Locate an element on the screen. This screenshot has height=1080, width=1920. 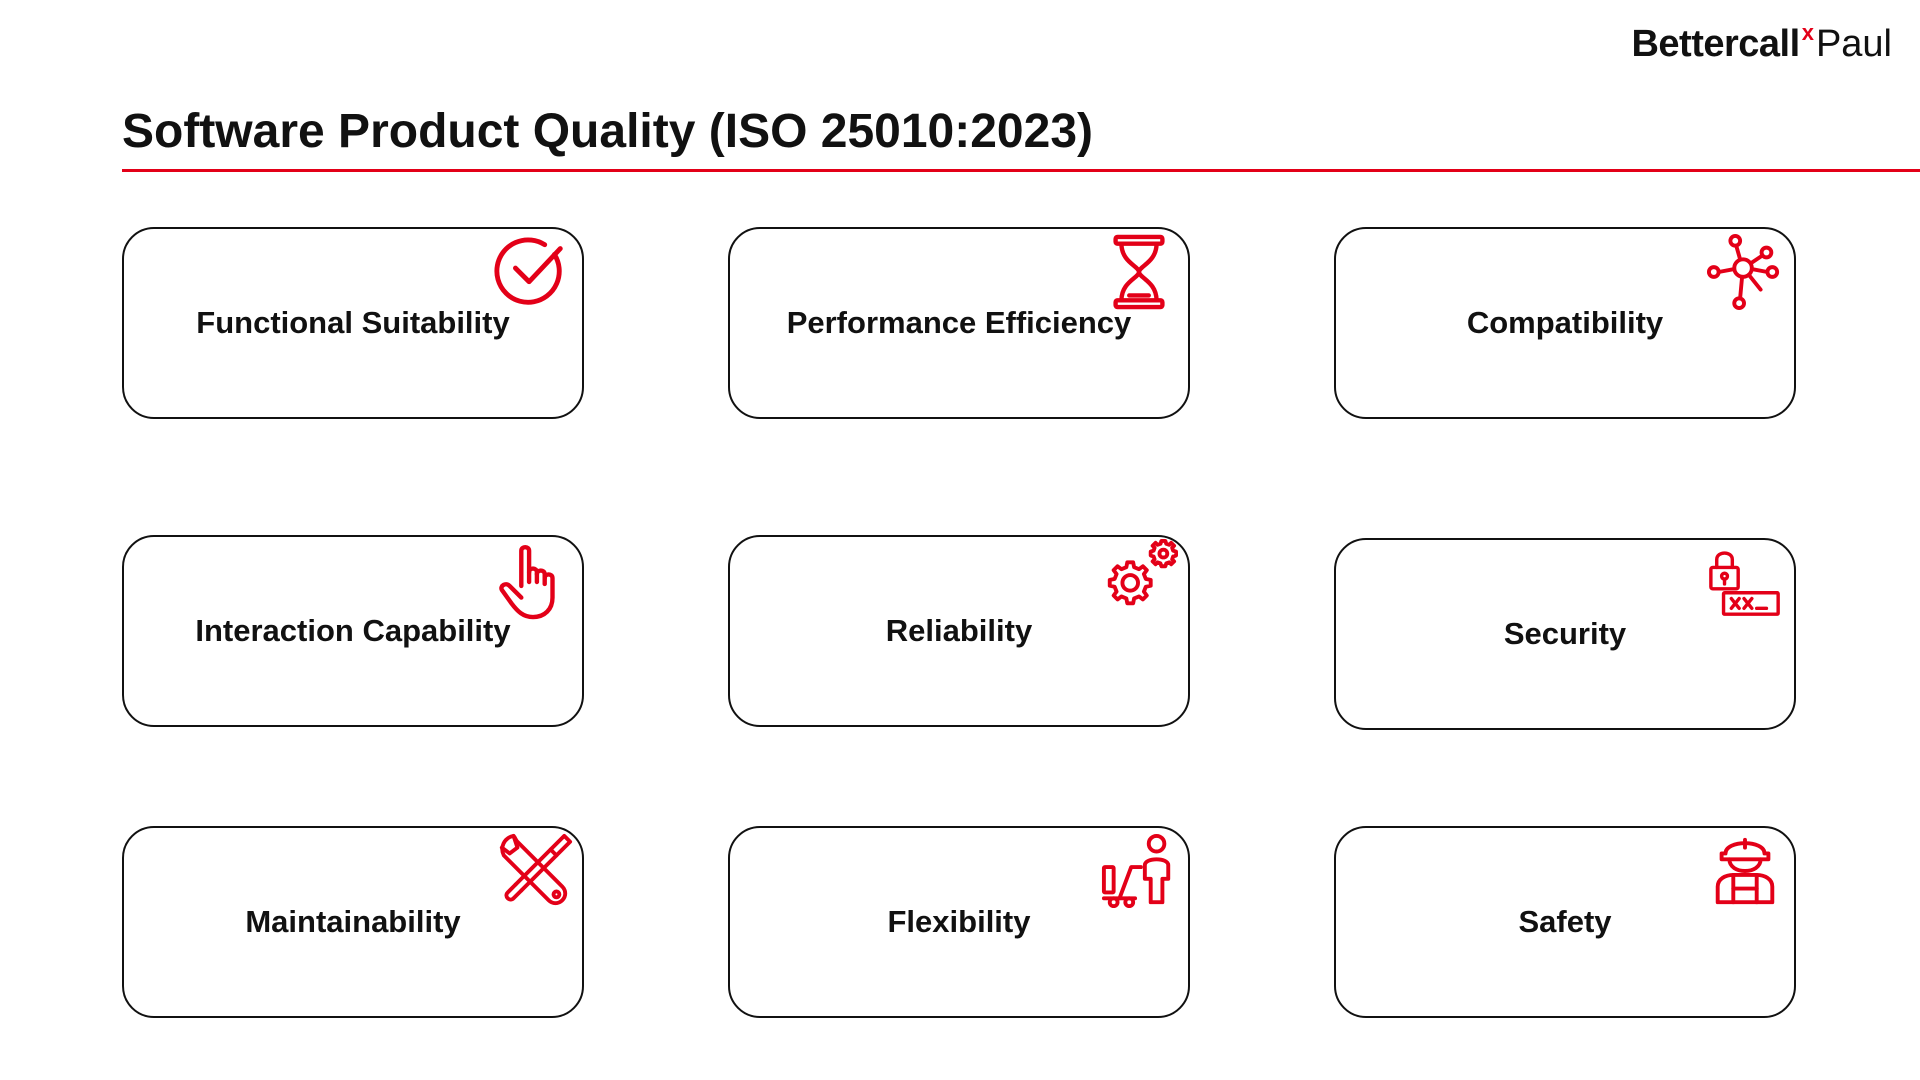
logo-mark: x is located at coordinates (1807, 32).